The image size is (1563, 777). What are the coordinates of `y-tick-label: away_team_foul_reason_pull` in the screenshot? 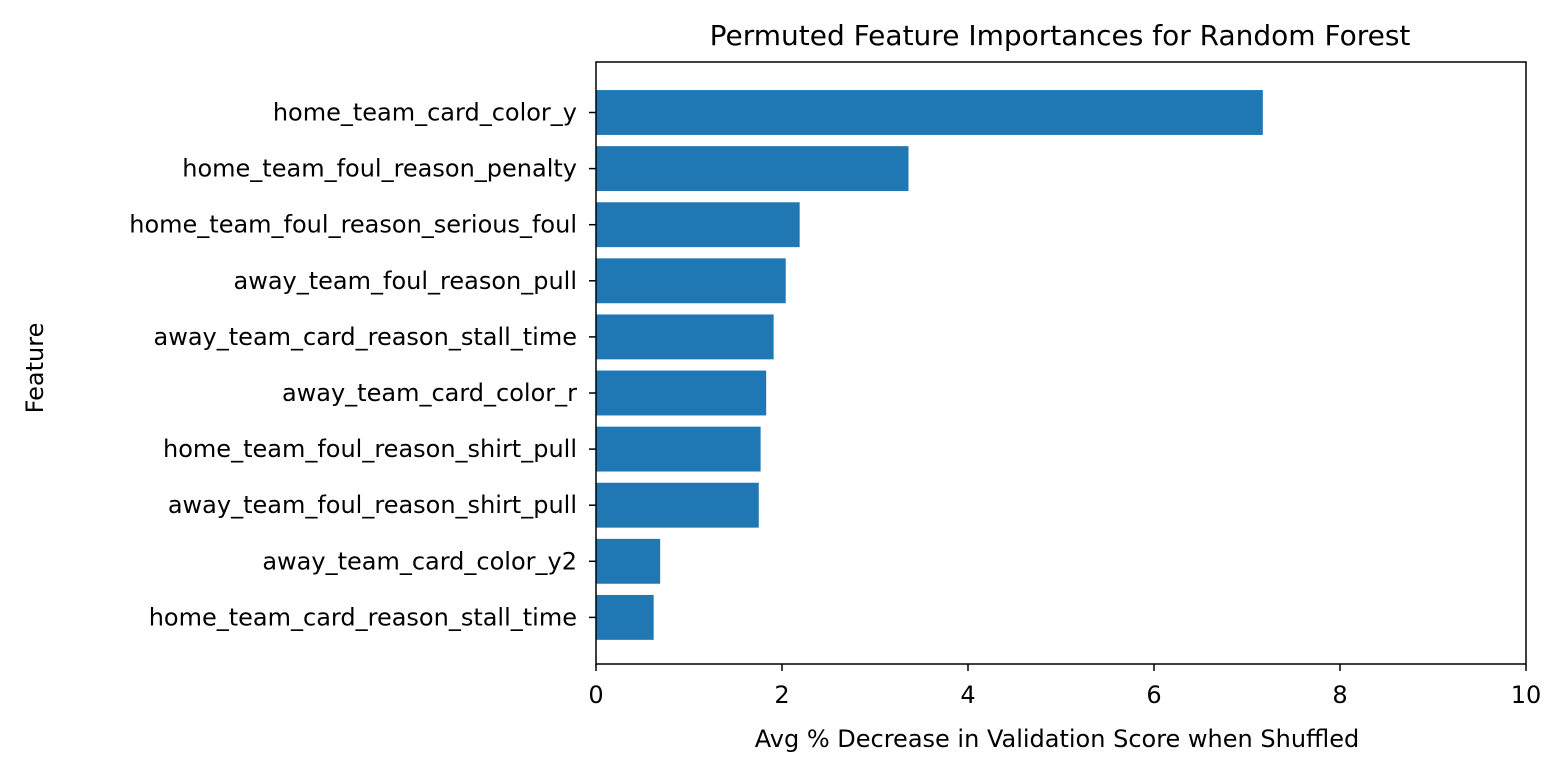 It's located at (405, 281).